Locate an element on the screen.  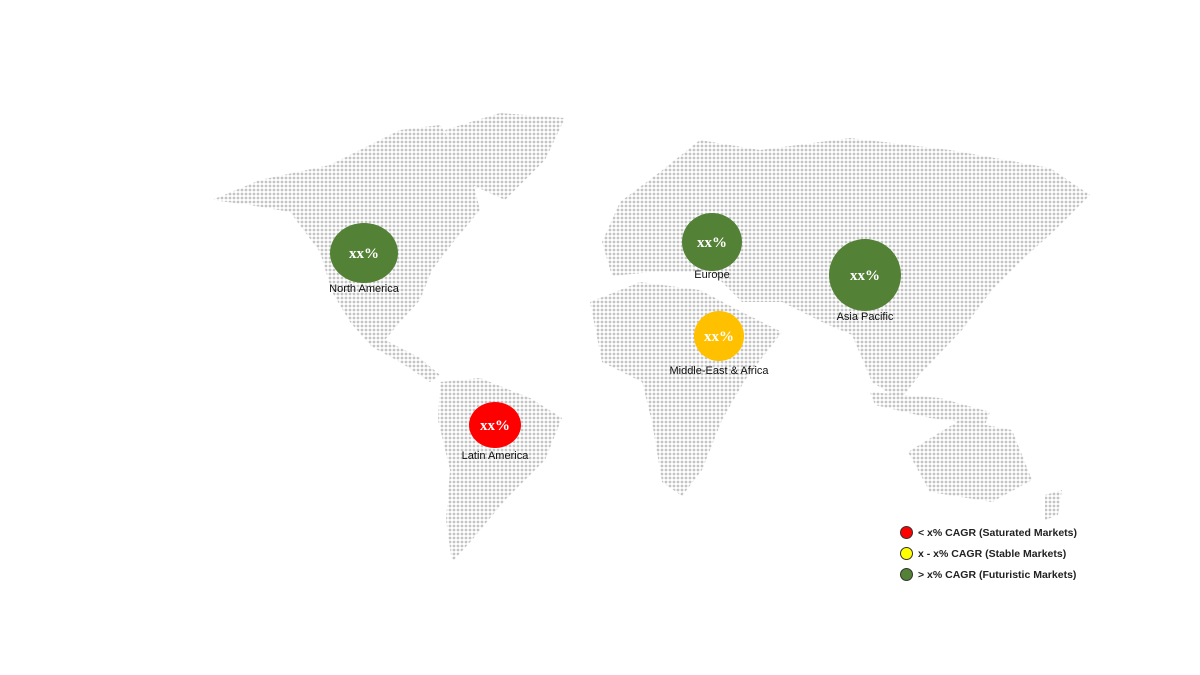
indonesia-land is located at coordinates (930, 408).